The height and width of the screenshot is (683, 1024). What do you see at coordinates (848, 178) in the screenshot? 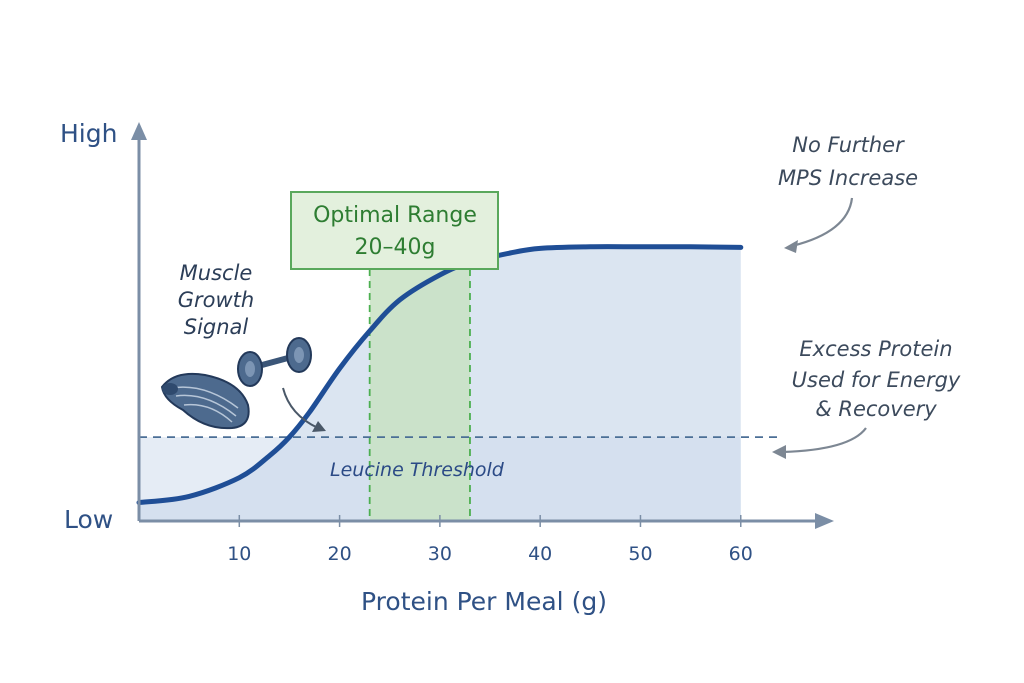
I see `plateau-annotation-line-2: MPS Increase` at bounding box center [848, 178].